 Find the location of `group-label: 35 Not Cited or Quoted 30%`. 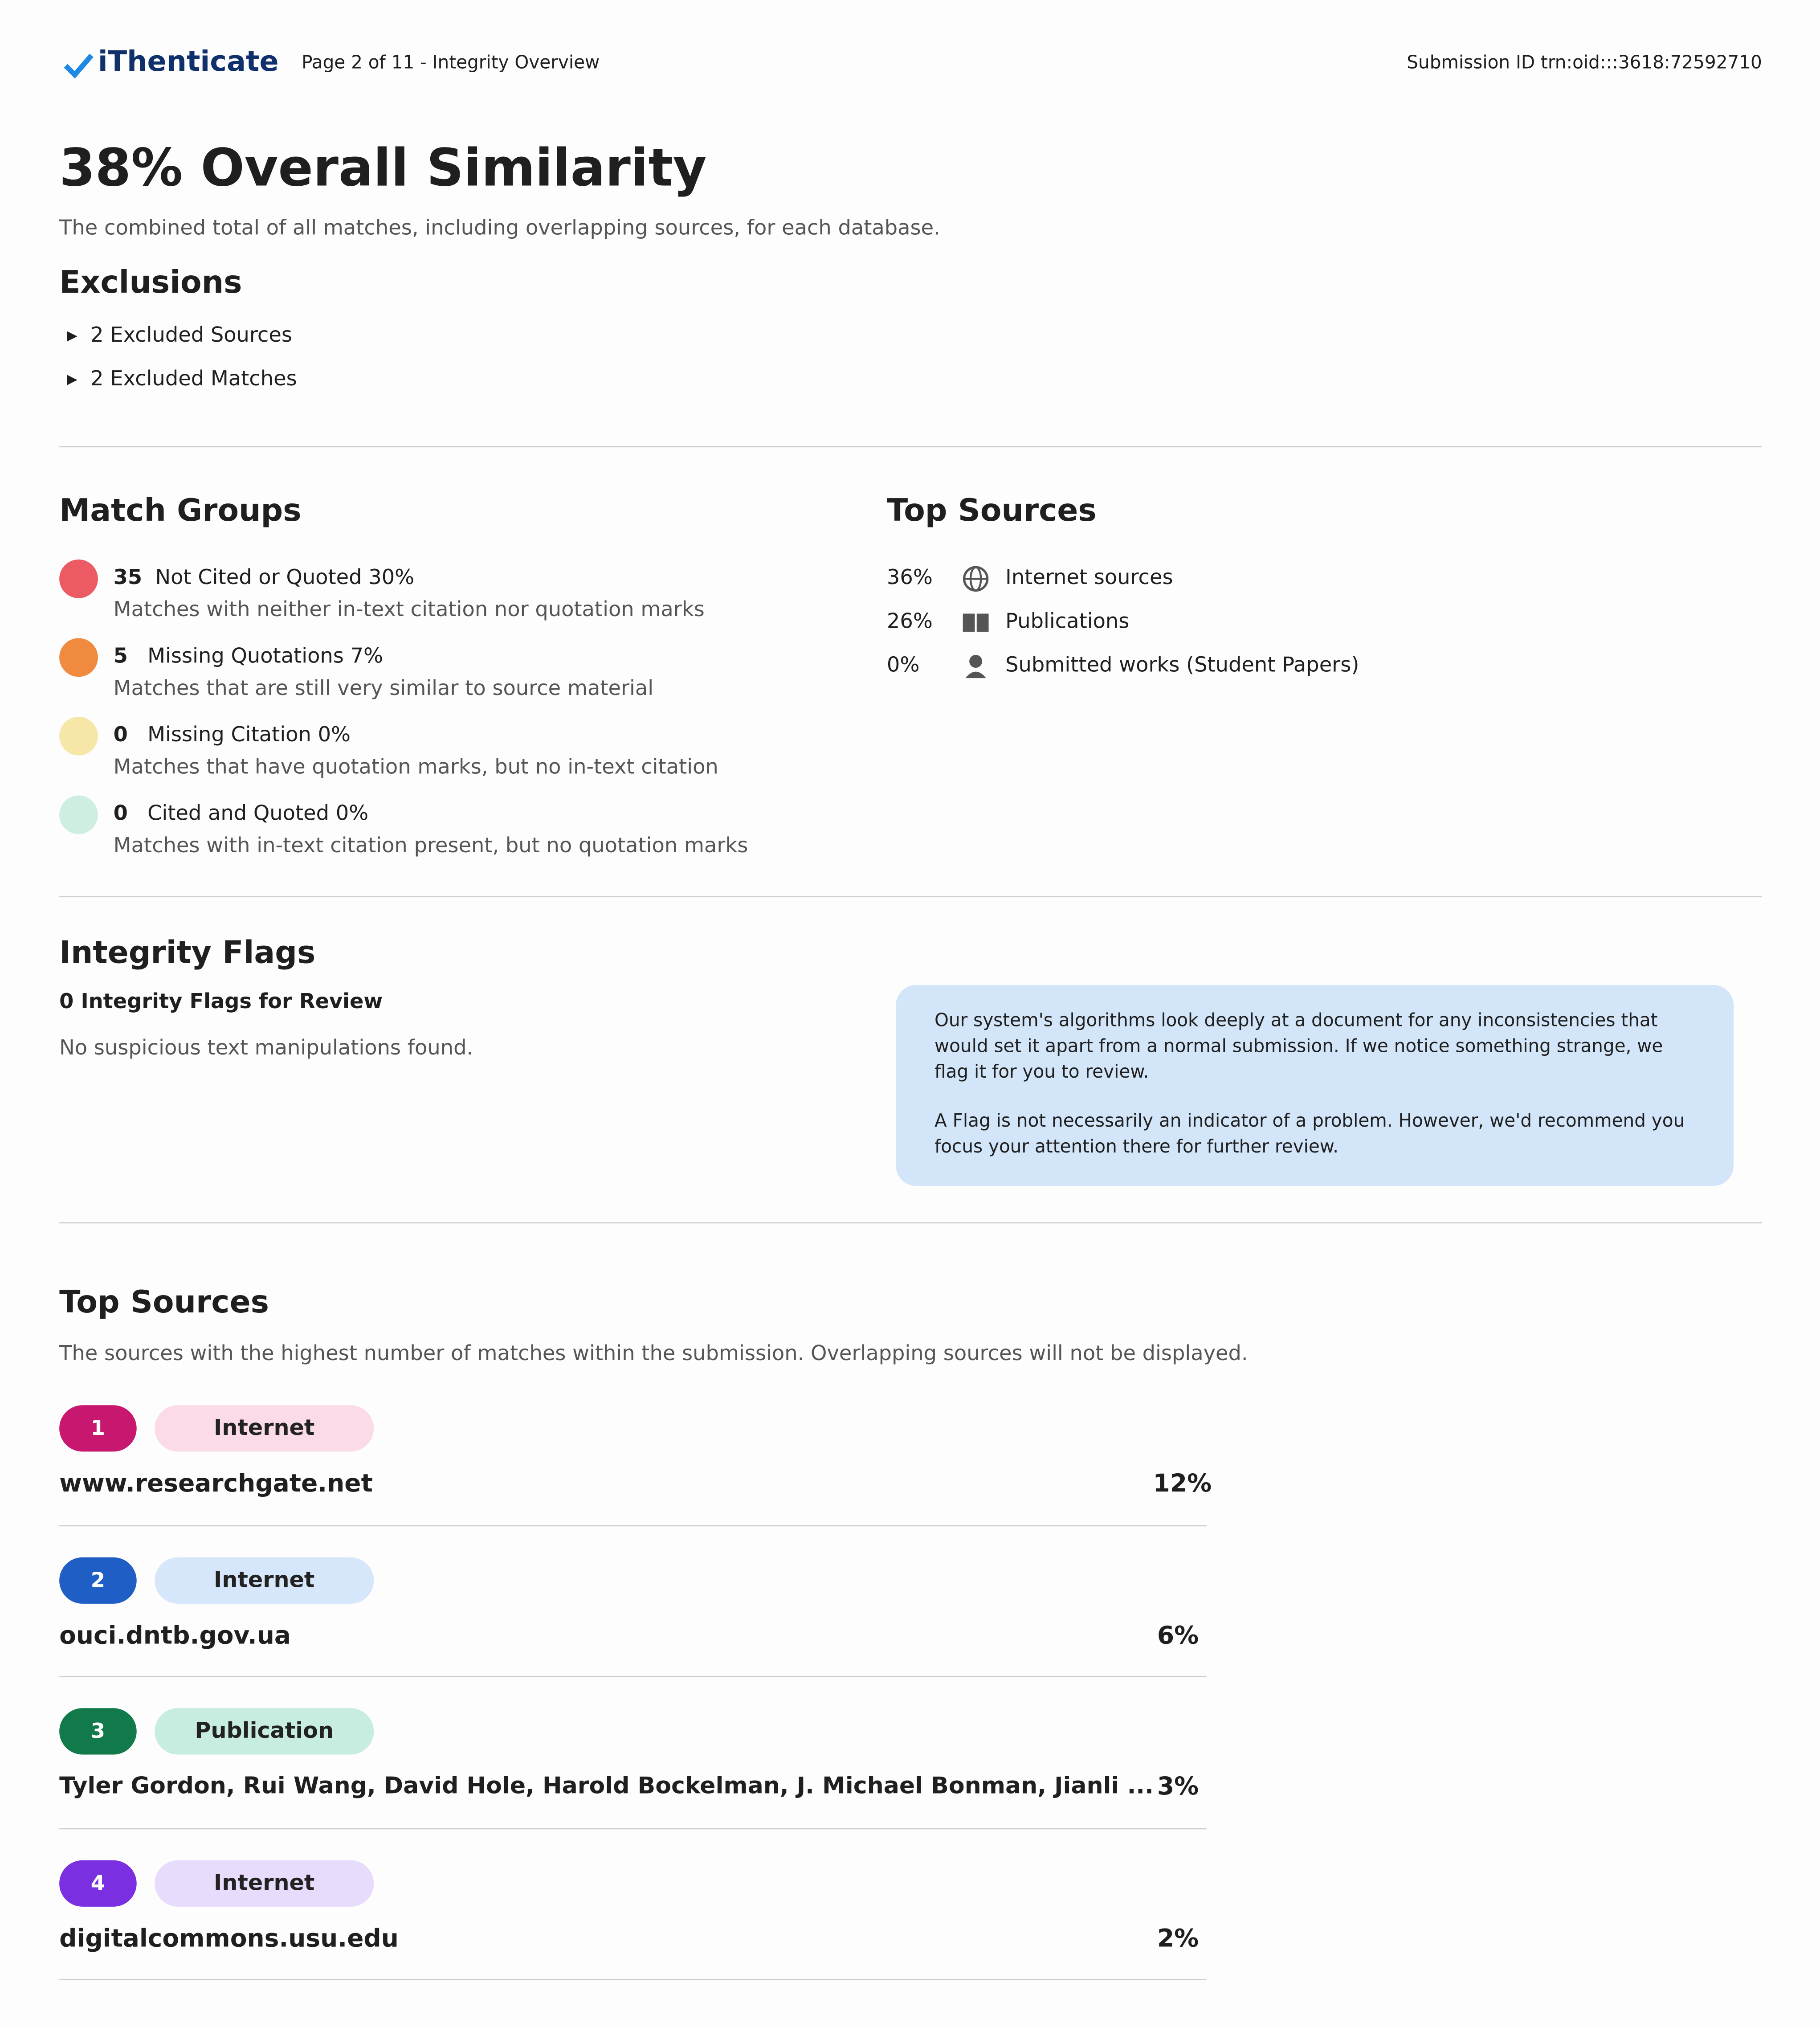

group-label: 35 Not Cited or Quoted 30% is located at coordinates (264, 576).